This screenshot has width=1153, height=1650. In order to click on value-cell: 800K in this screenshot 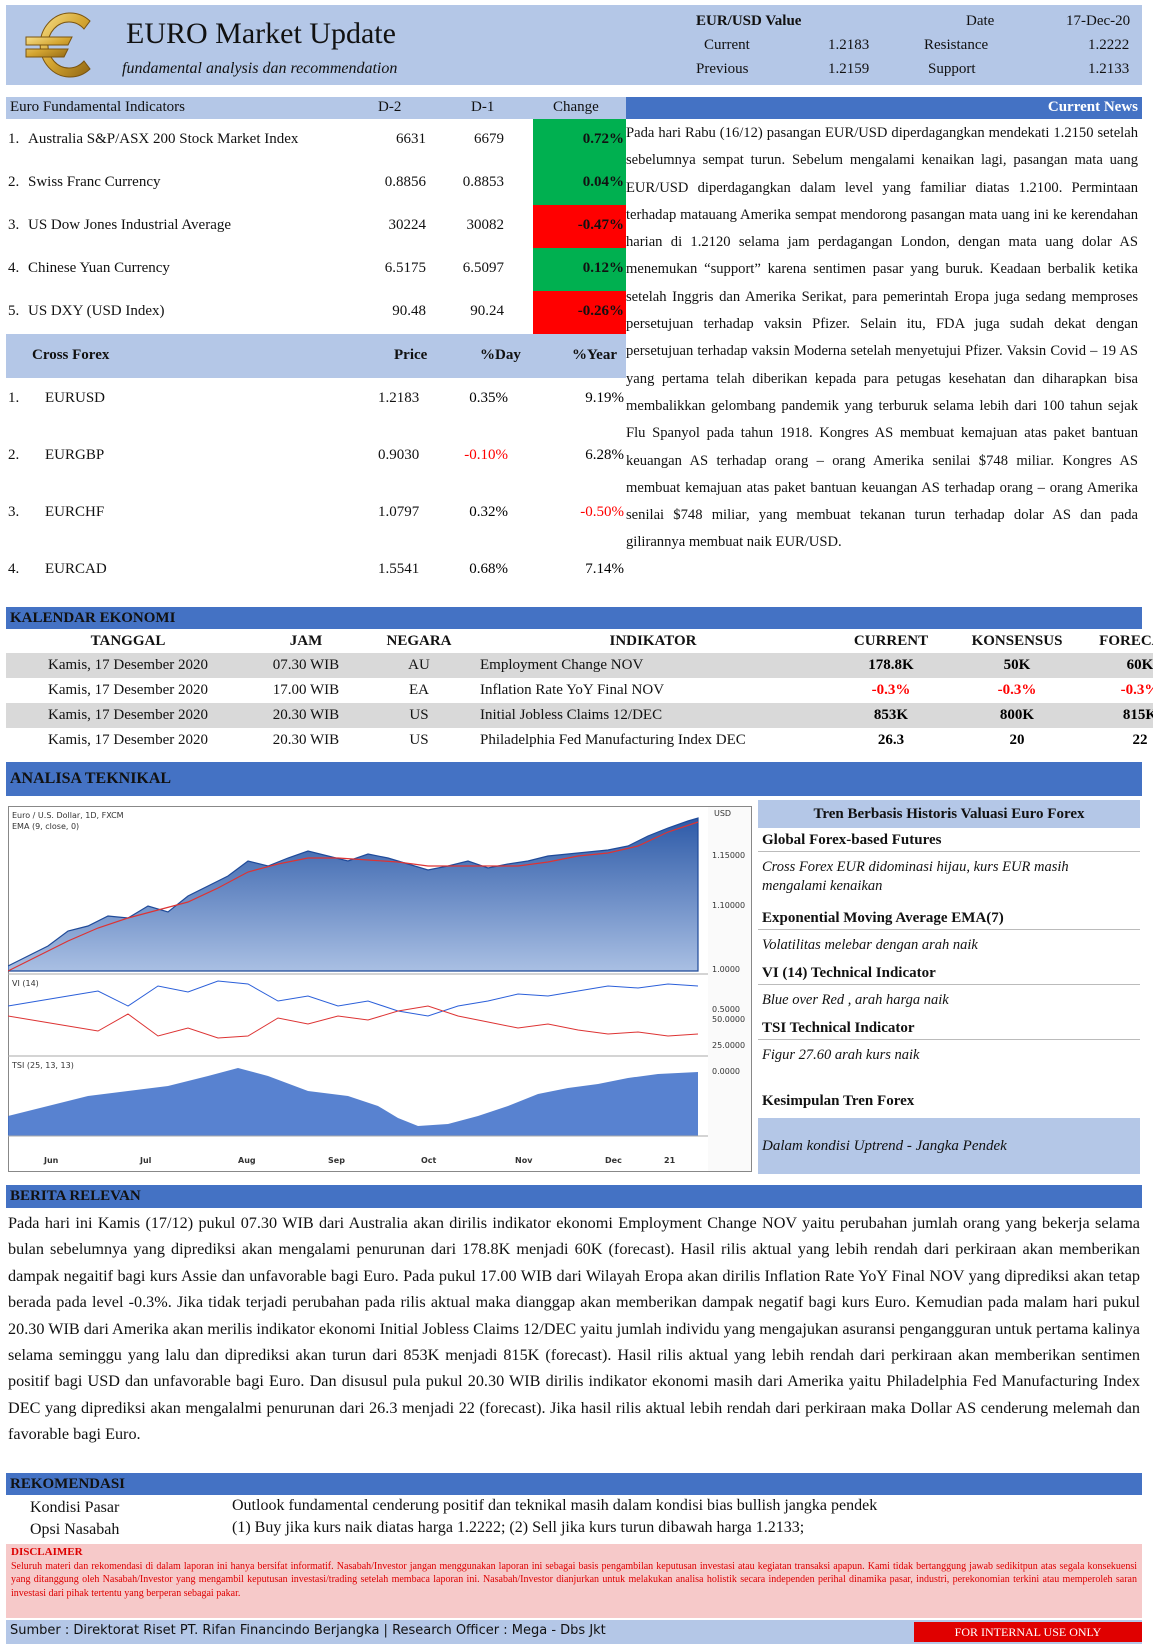, I will do `click(1017, 715)`.